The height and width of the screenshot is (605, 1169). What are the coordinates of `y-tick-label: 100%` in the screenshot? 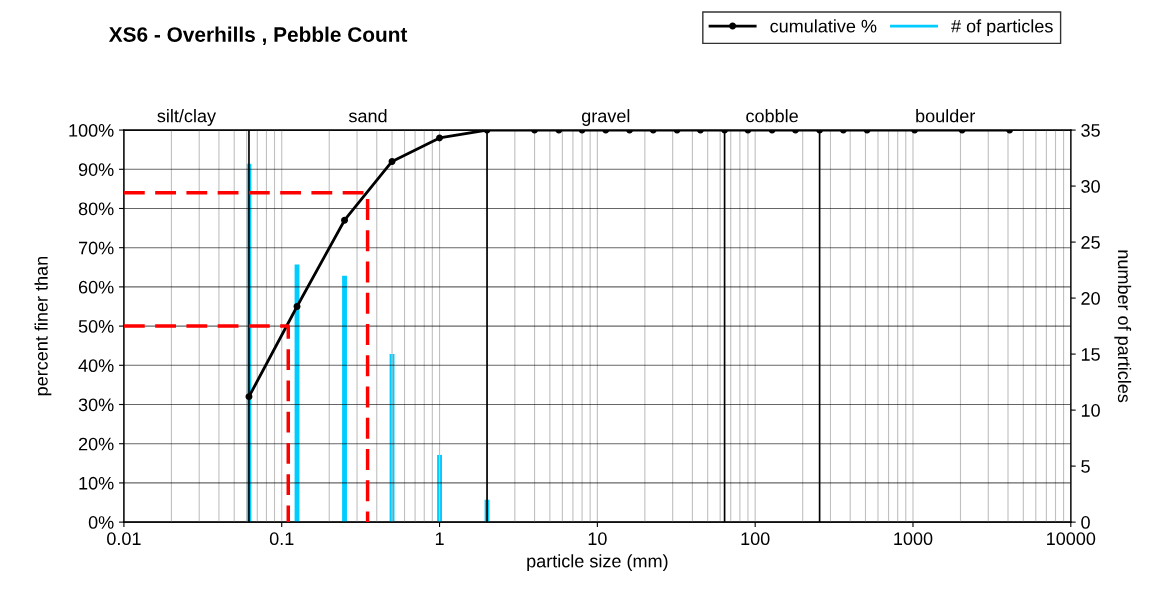 It's located at (91, 130).